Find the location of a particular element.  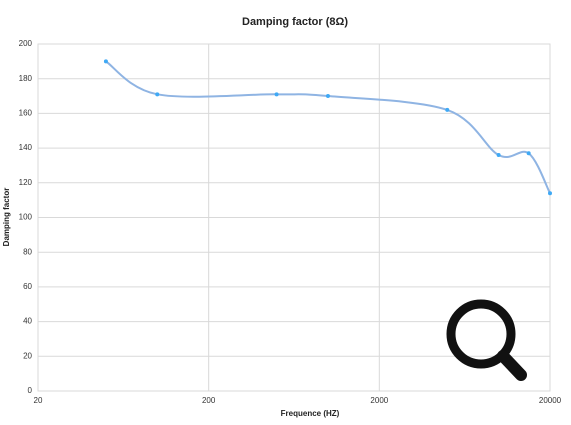

y-tick-label: 160 is located at coordinates (26, 113).